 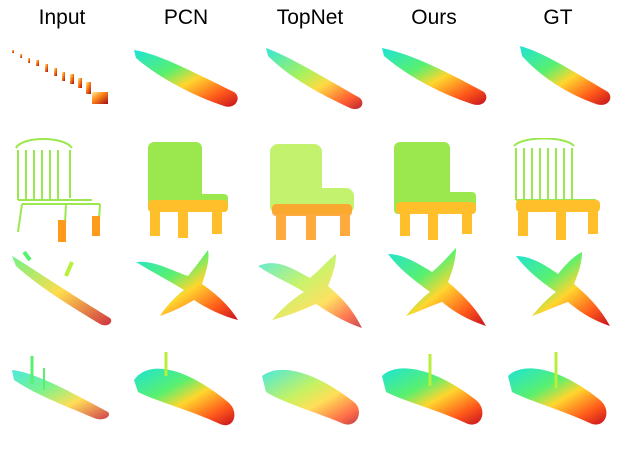 I want to click on cell-row1-input, so click(x=62, y=86).